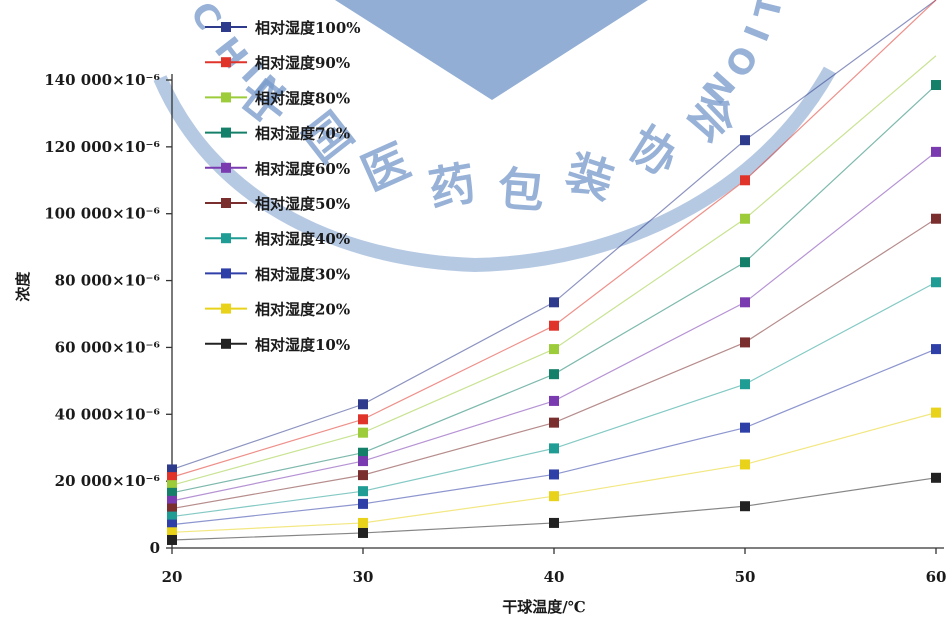 The image size is (952, 619). I want to click on y-tick-label: 120 000×10⁻⁶, so click(102, 147).